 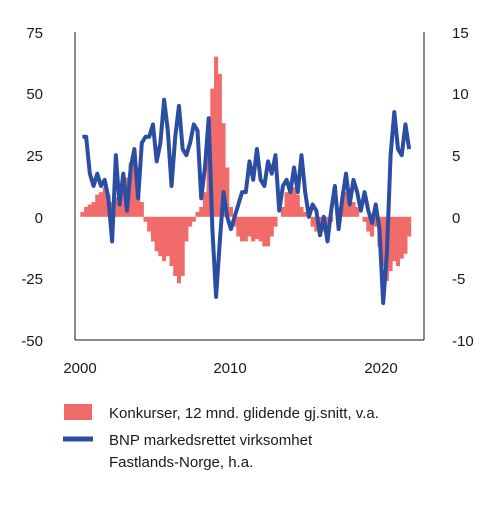 What do you see at coordinates (78, 412) in the screenshot?
I see `legend-bar-swatch` at bounding box center [78, 412].